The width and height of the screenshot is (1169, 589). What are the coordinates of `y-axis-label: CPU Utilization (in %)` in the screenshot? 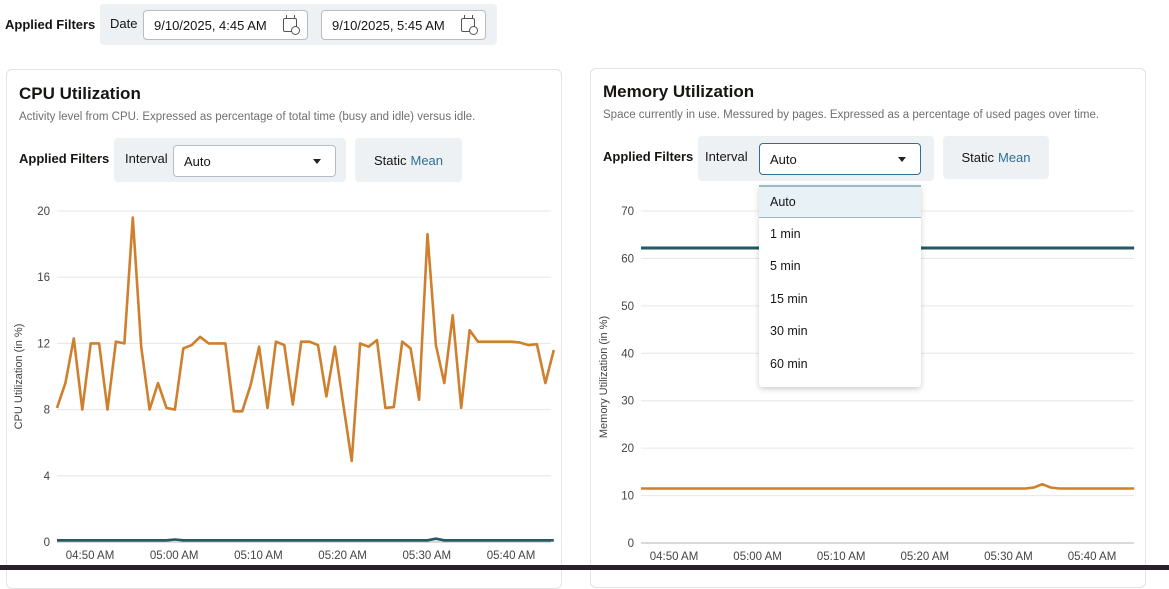 It's located at (19, 377).